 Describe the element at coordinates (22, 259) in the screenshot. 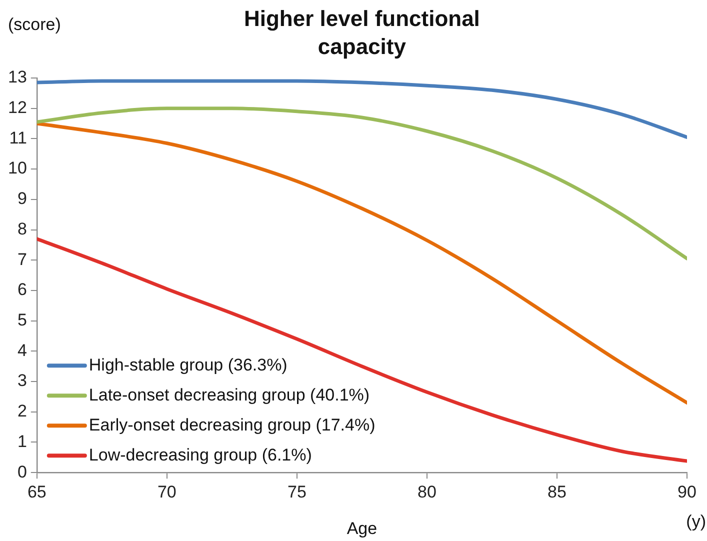

I see `y-tick-label: 7` at that location.